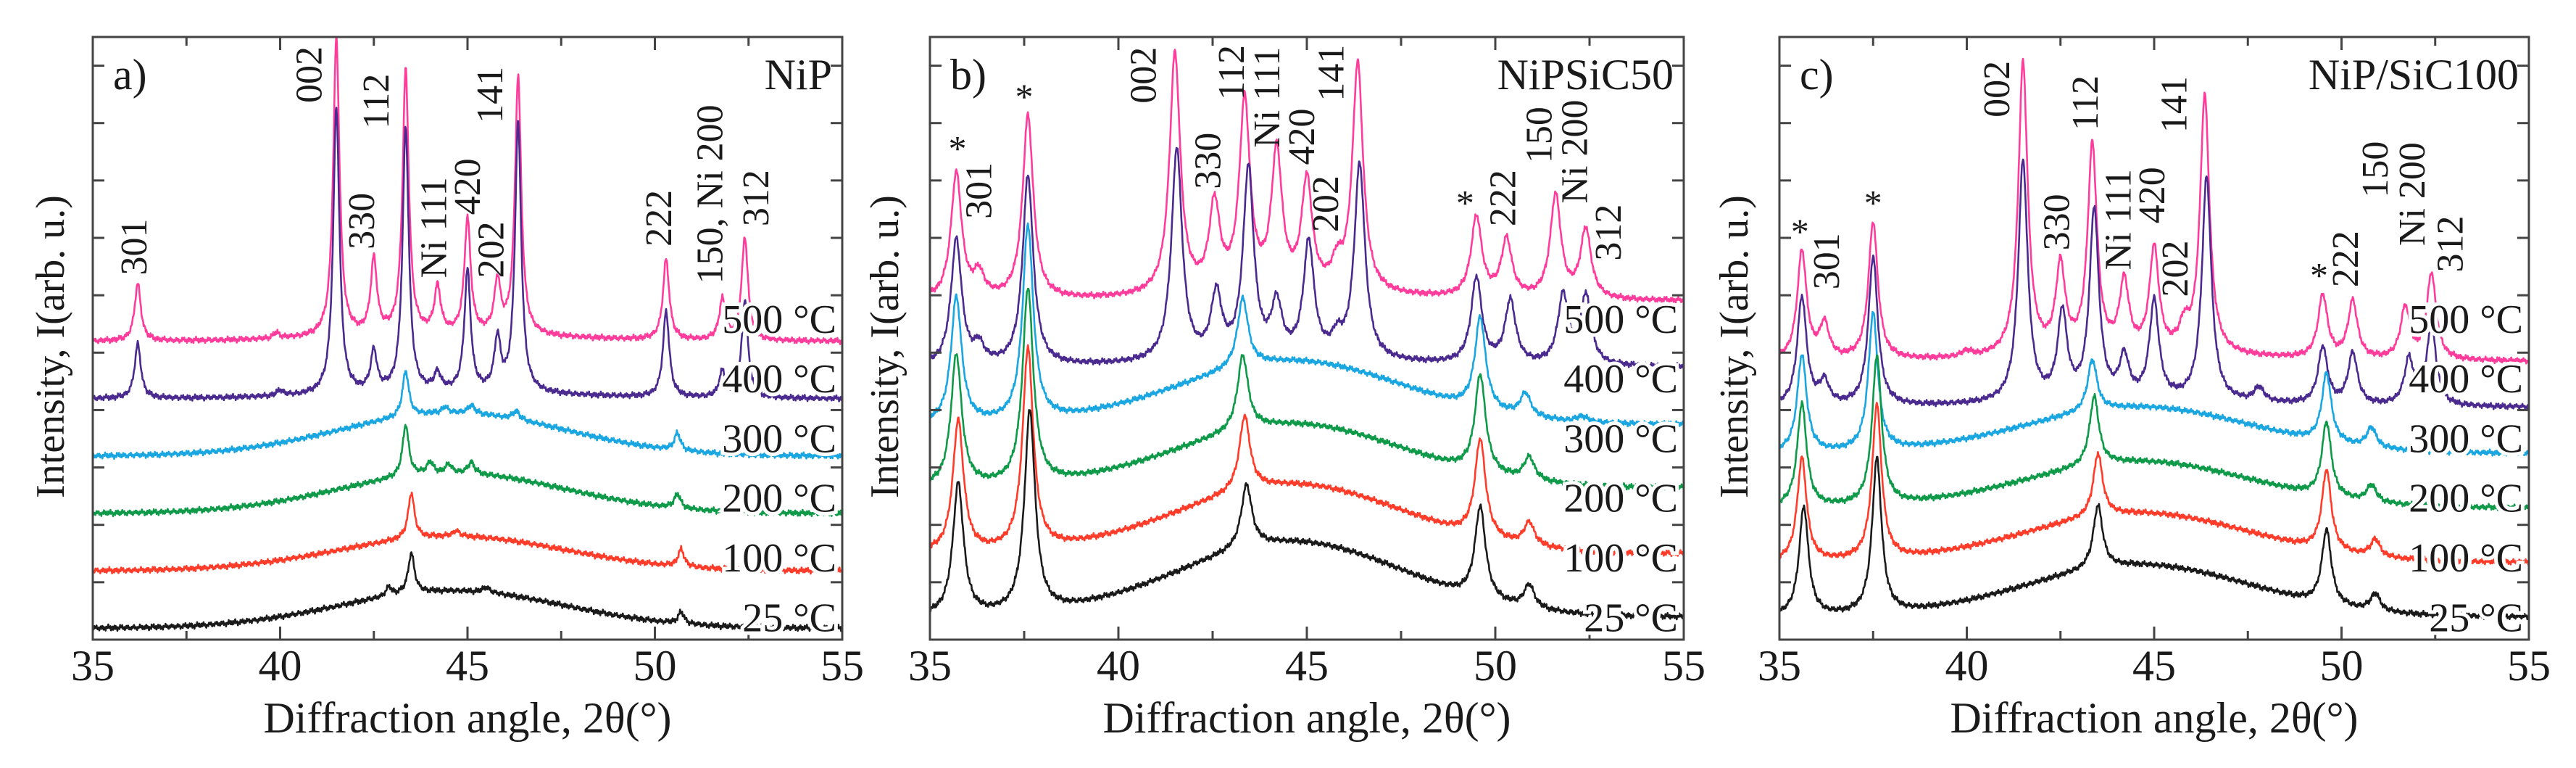 The width and height of the screenshot is (2576, 768). Describe the element at coordinates (968, 75) in the screenshot. I see `panel-label: b)` at that location.